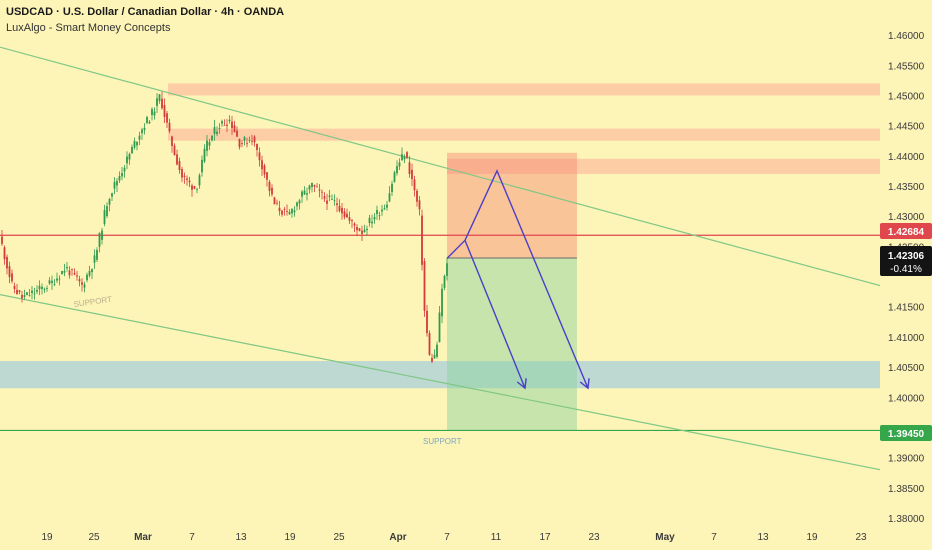  Describe the element at coordinates (906, 127) in the screenshot. I see `price-tick-label: 1.44500` at that location.